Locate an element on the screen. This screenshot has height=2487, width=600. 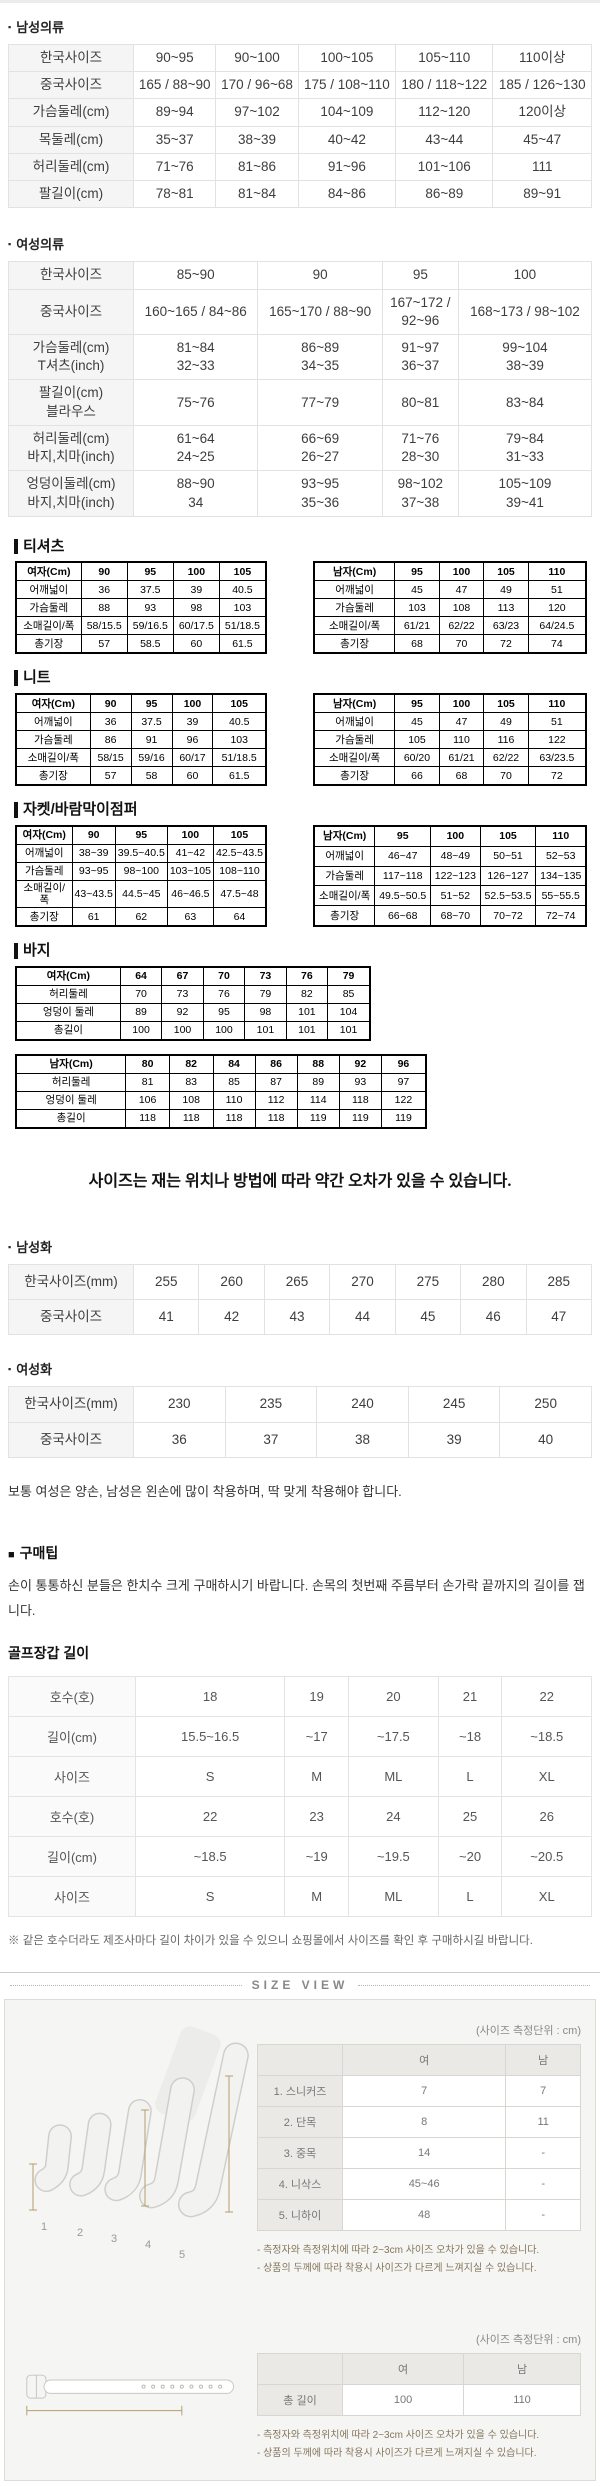
header-cell: 소매길이/폭 is located at coordinates (48, 626).